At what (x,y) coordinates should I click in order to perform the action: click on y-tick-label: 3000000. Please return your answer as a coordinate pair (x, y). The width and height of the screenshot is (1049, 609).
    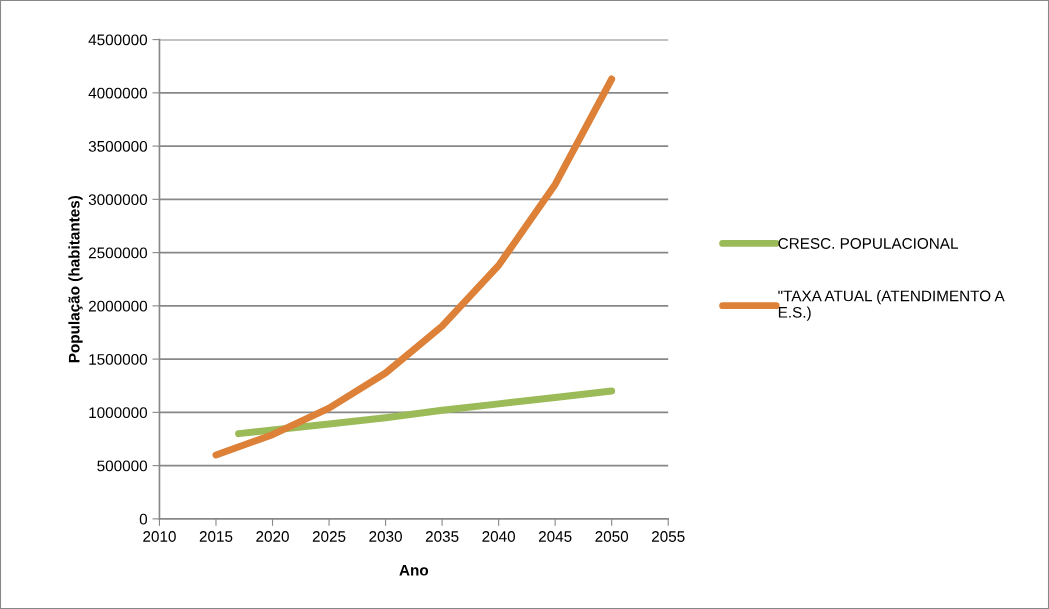
    Looking at the image, I should click on (118, 200).